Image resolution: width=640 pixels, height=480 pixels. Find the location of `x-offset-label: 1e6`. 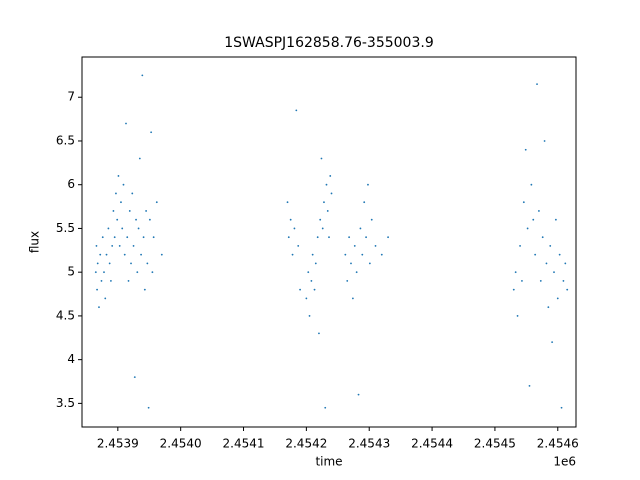

x-offset-label: 1e6 is located at coordinates (564, 462).